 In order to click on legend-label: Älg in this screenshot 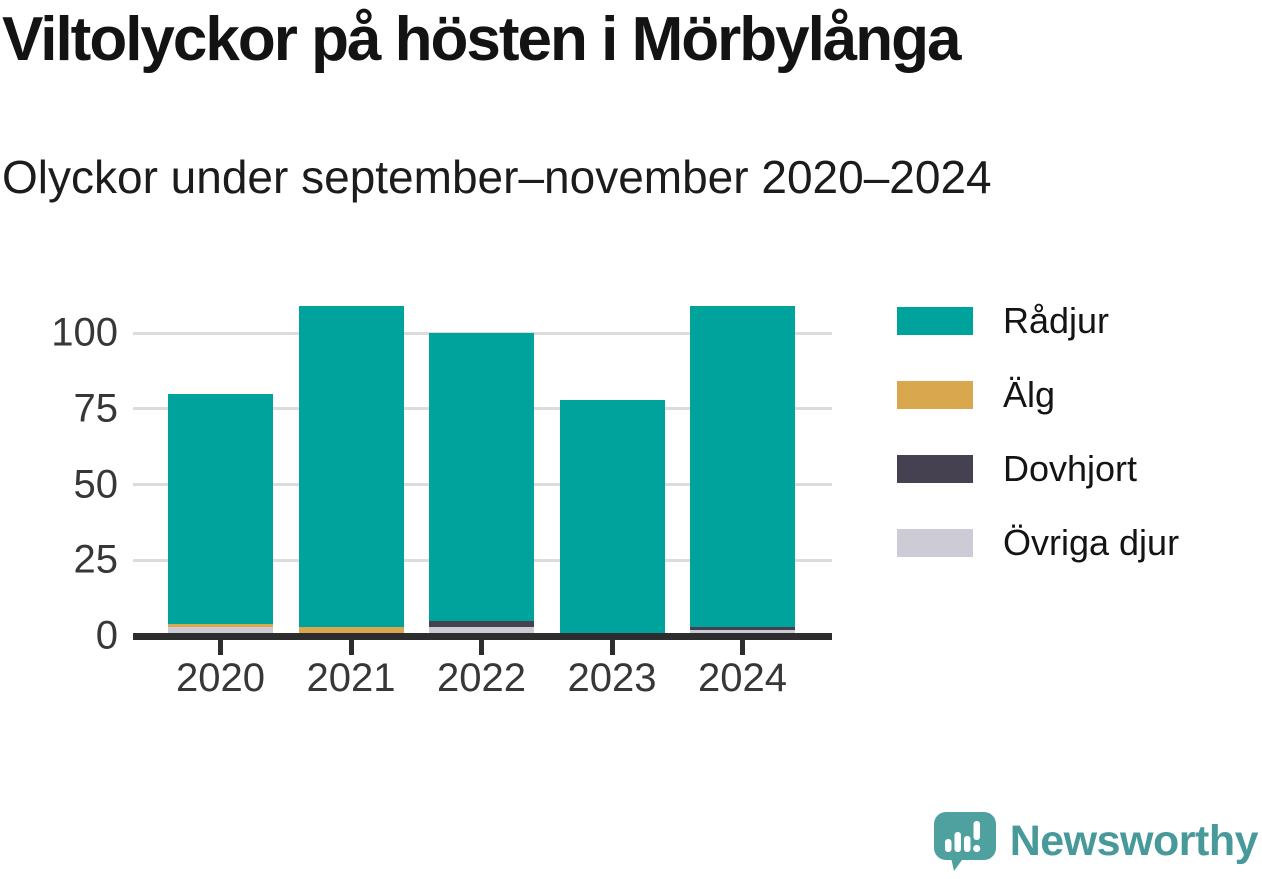, I will do `click(1029, 394)`.